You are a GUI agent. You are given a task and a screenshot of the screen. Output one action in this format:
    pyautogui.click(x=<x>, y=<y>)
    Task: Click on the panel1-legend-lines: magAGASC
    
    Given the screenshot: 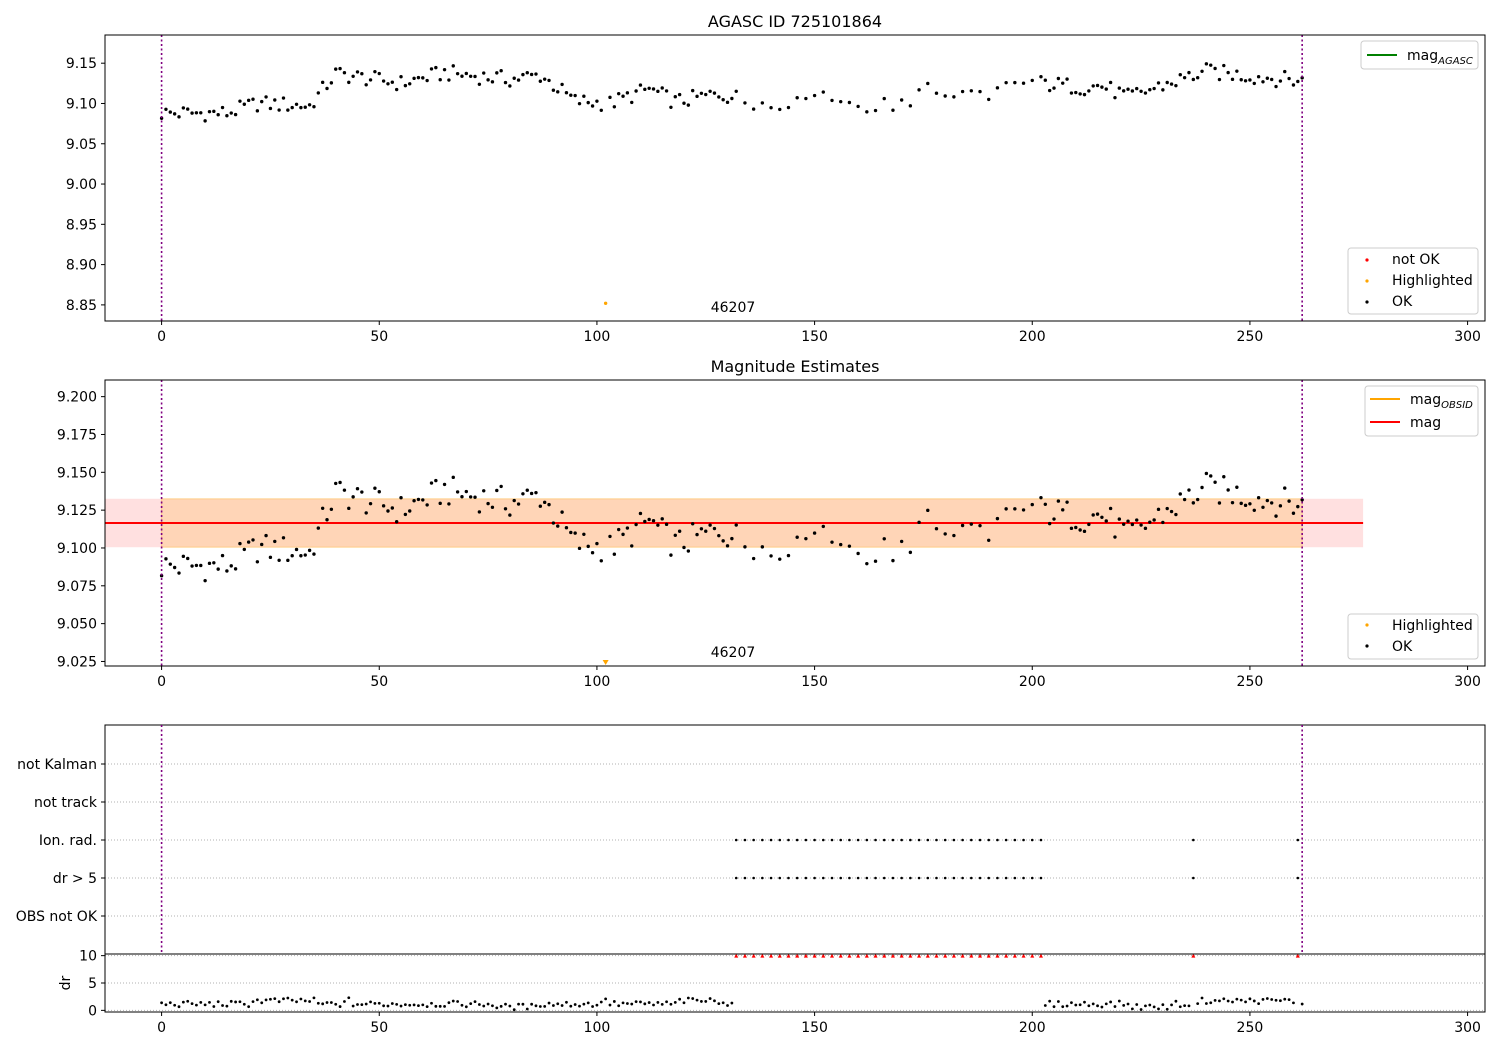 What is the action you would take?
    pyautogui.click(x=1419, y=55)
    